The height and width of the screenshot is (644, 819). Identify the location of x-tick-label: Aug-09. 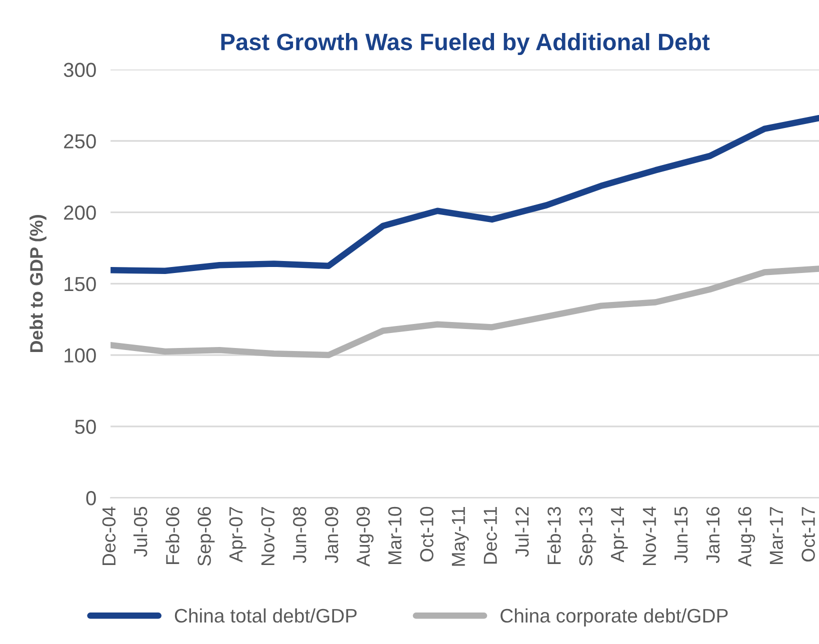
(365, 537).